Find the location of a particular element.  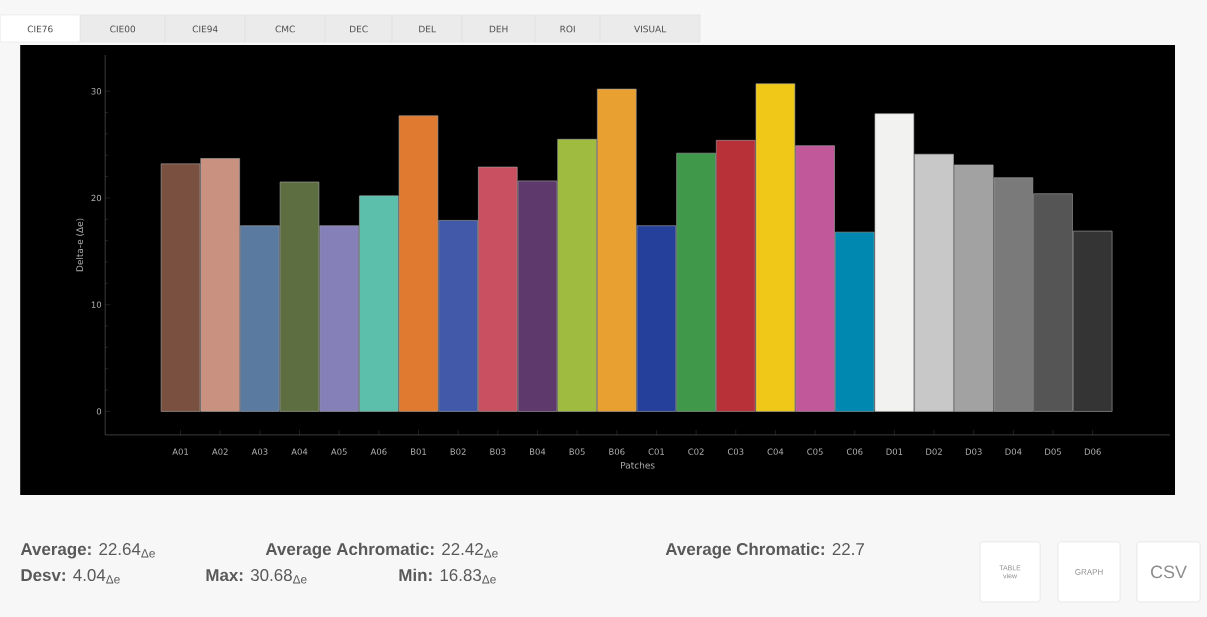

x-tick-label: B05 is located at coordinates (577, 451).